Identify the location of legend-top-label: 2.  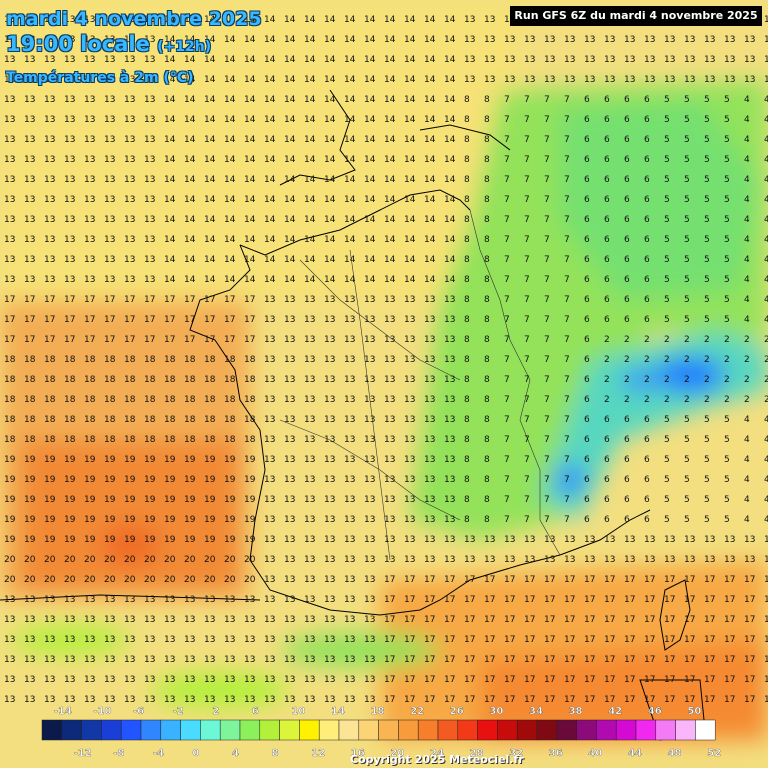
(215, 711).